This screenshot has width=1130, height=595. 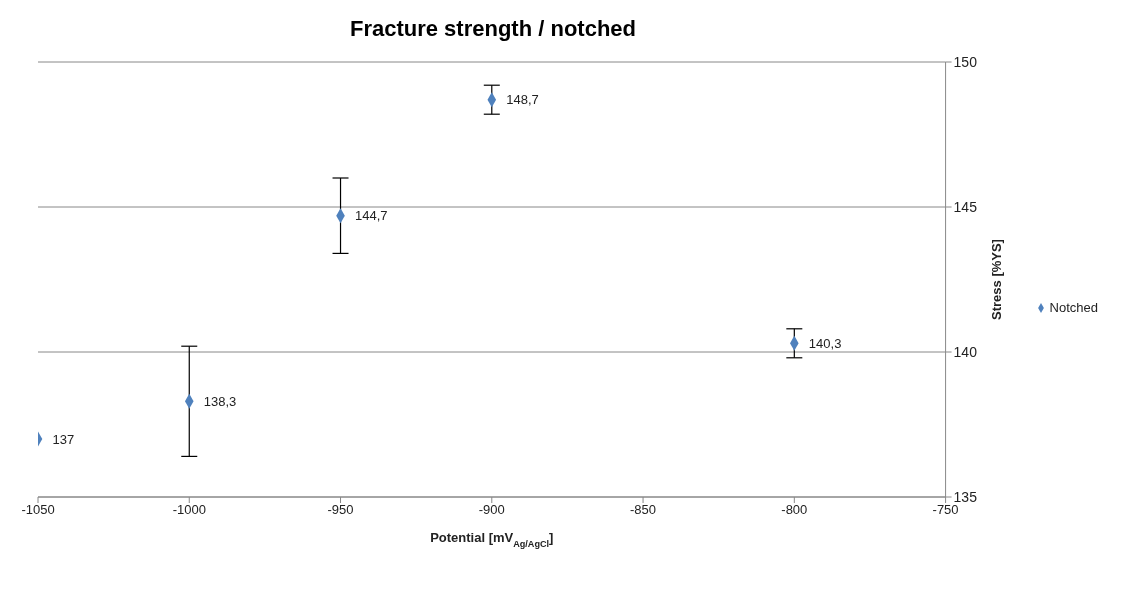 What do you see at coordinates (220, 401) in the screenshot?
I see `data-label: 138,3` at bounding box center [220, 401].